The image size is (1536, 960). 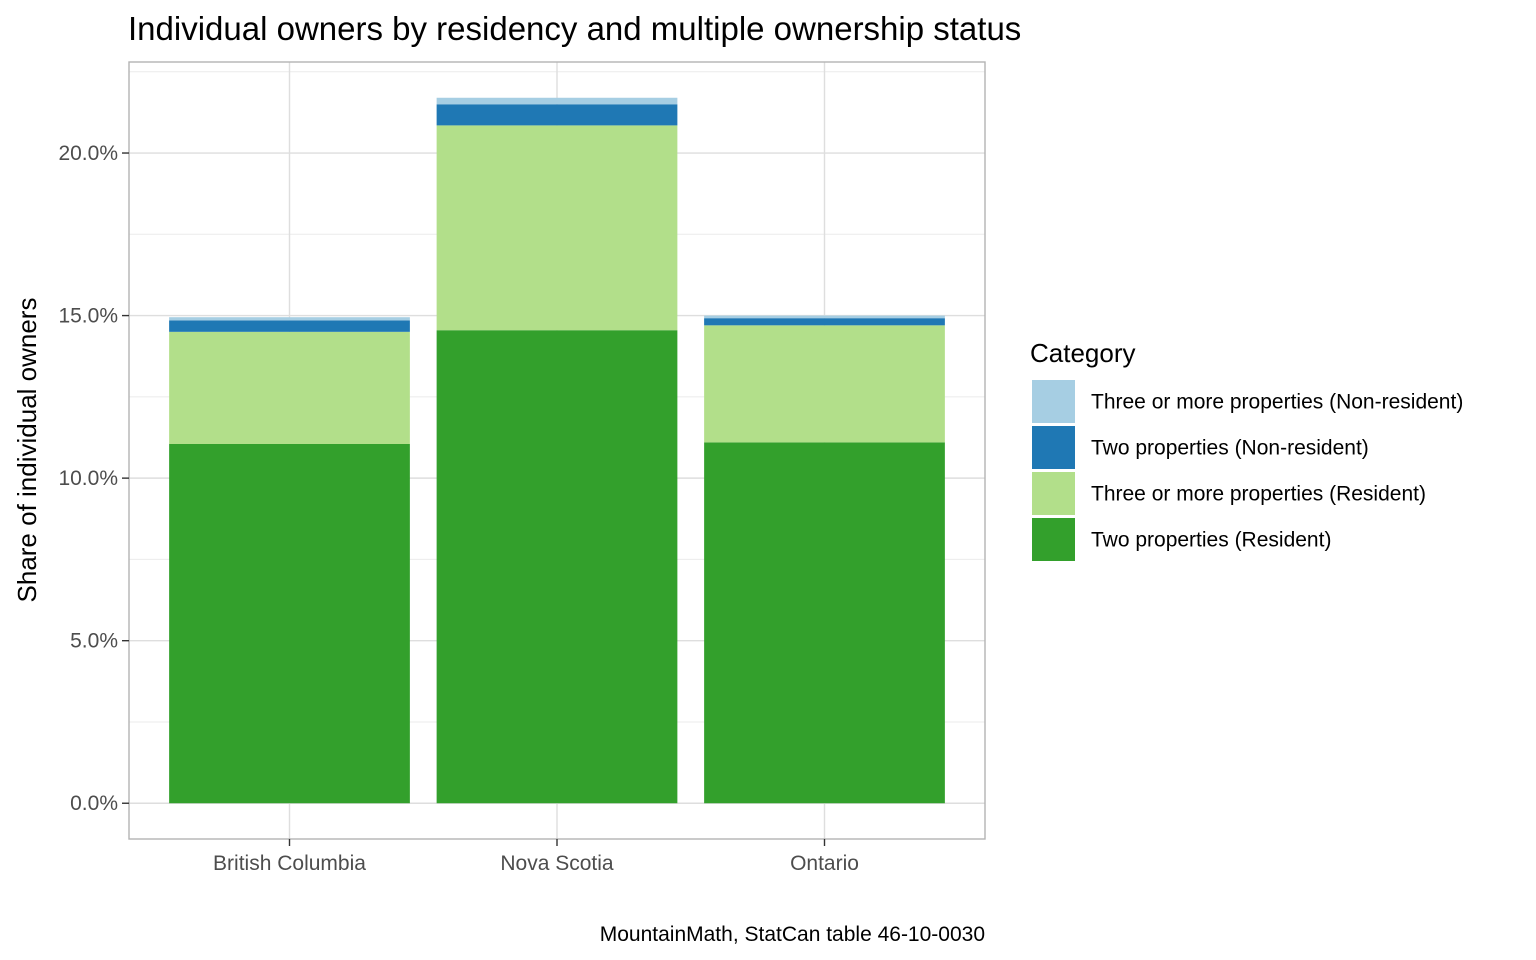 I want to click on y-tick-label: 15.0%, so click(x=88, y=316).